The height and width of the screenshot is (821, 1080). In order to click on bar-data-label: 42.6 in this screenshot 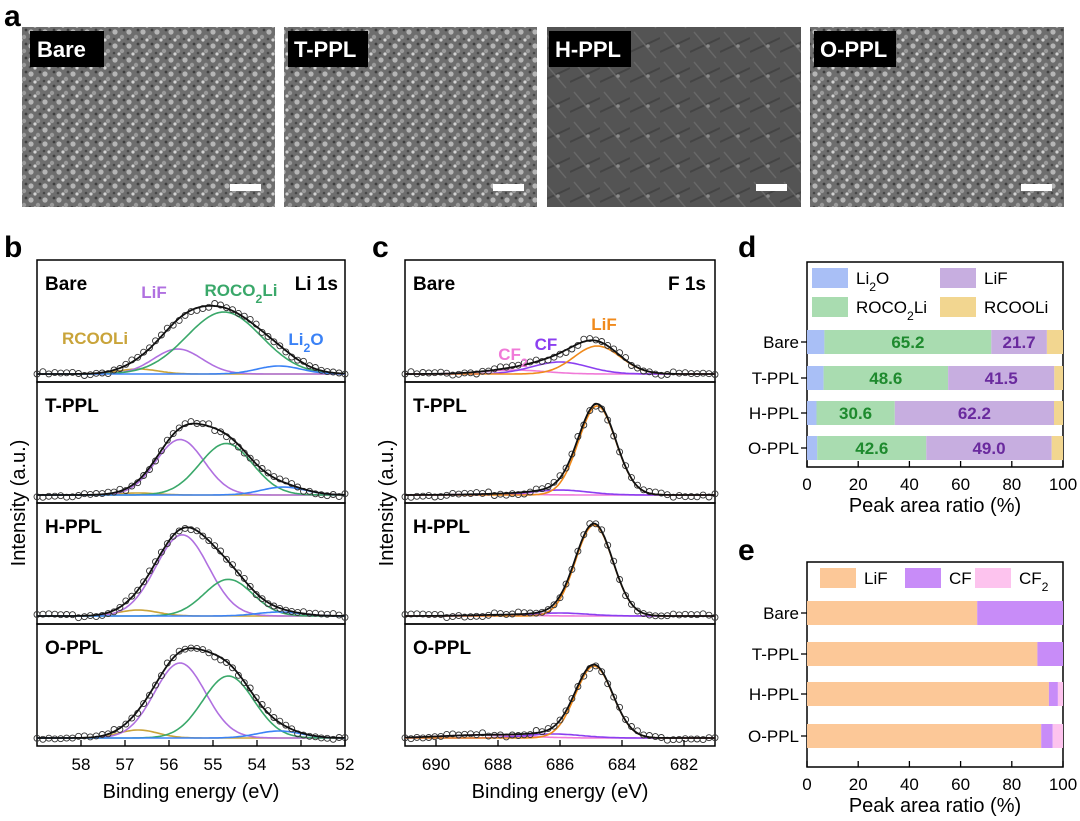, I will do `click(871, 448)`.